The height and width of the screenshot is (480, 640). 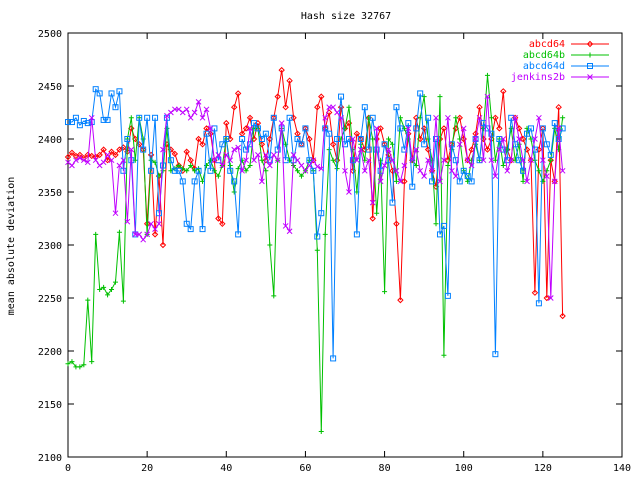 What do you see at coordinates (147, 468) in the screenshot?
I see `x-tick-label: 20` at bounding box center [147, 468].